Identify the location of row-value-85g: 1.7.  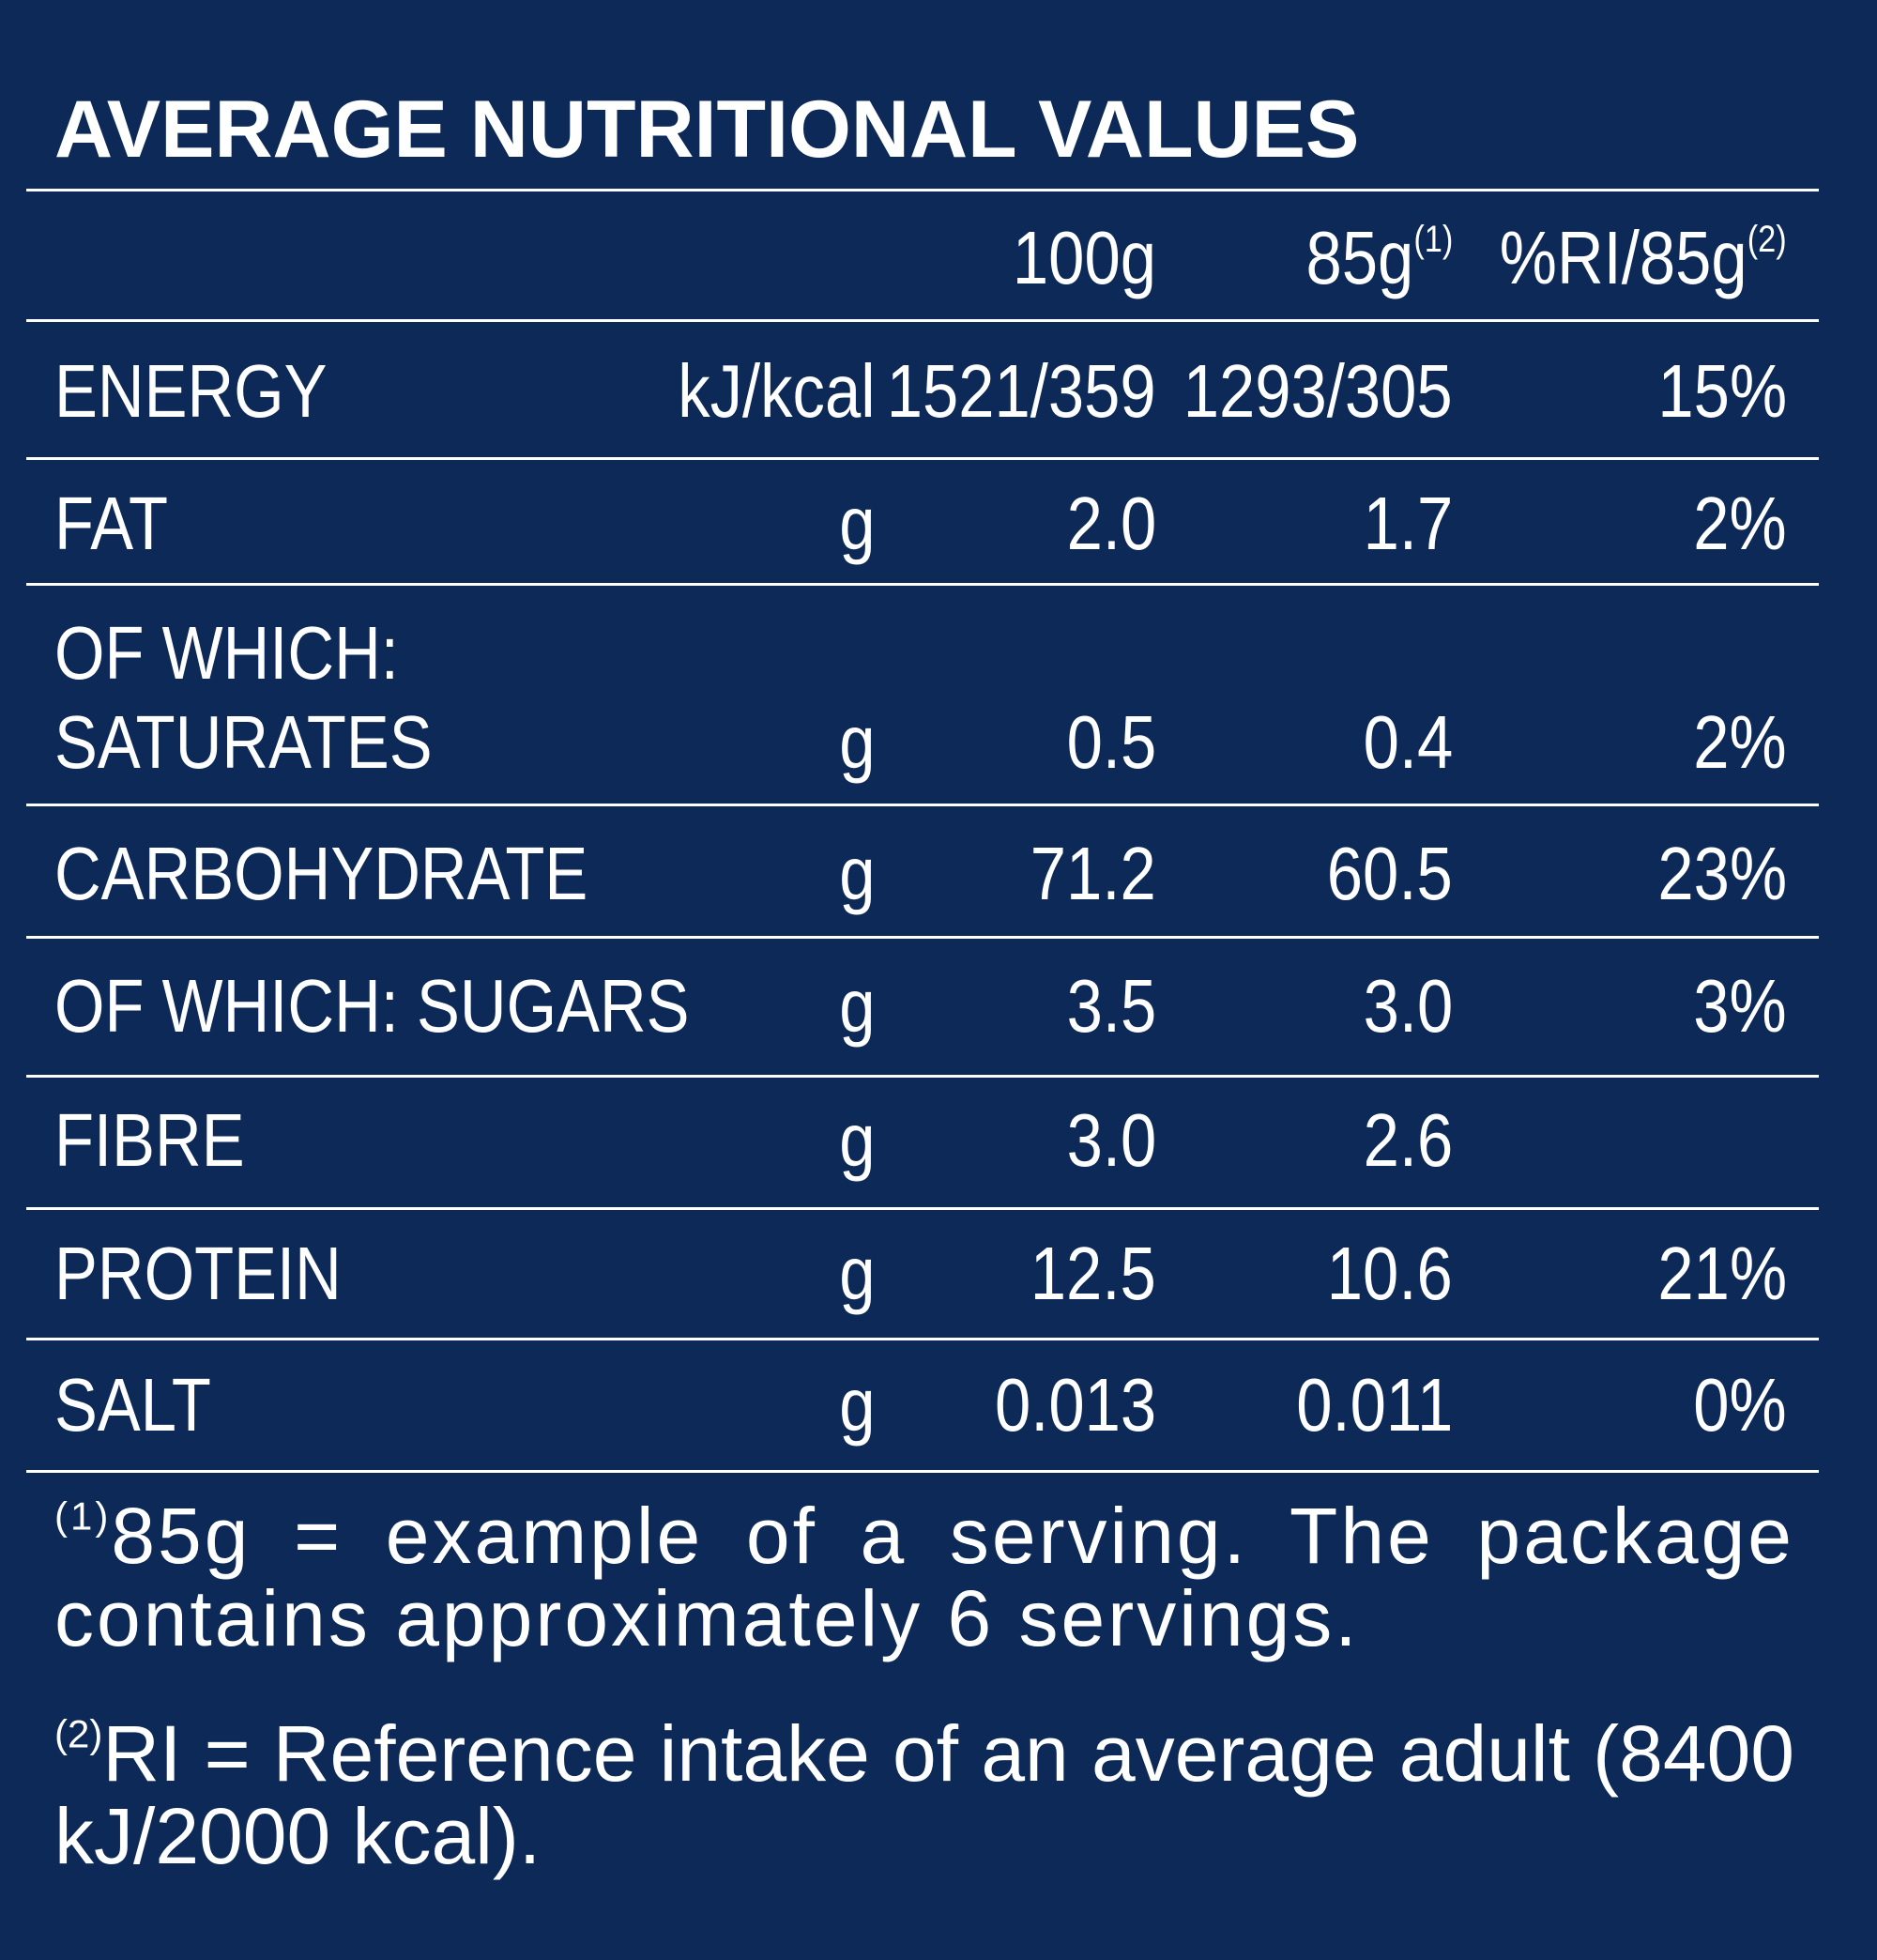
(1408, 523).